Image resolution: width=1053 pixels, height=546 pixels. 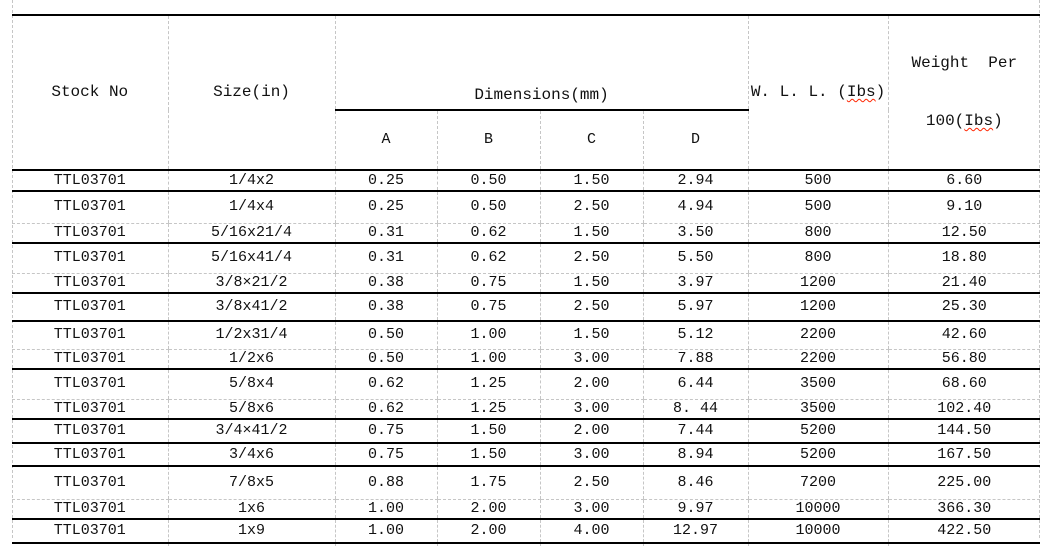 What do you see at coordinates (964, 93) in the screenshot?
I see `header-weight-per-100: Weight Per 100(Ibs)` at bounding box center [964, 93].